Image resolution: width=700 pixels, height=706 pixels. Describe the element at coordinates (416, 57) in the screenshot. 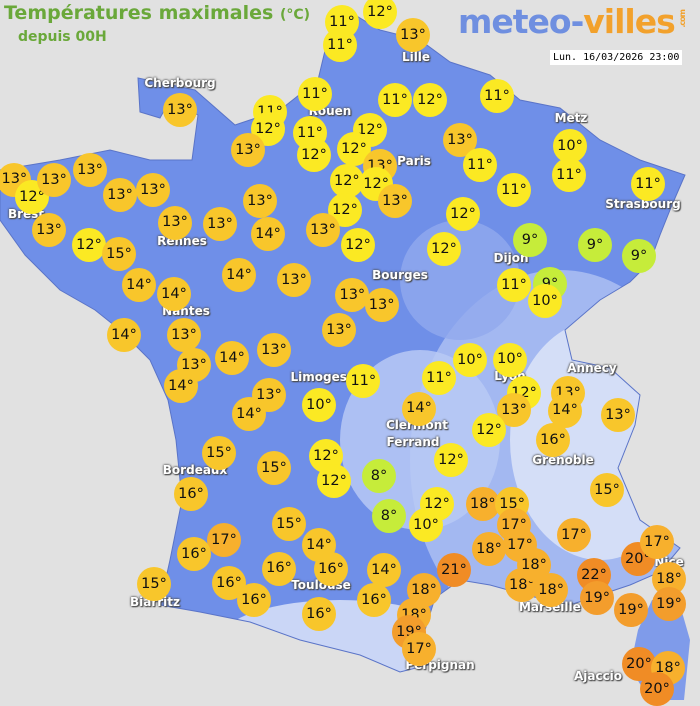

I see `city-label: Lille` at that location.